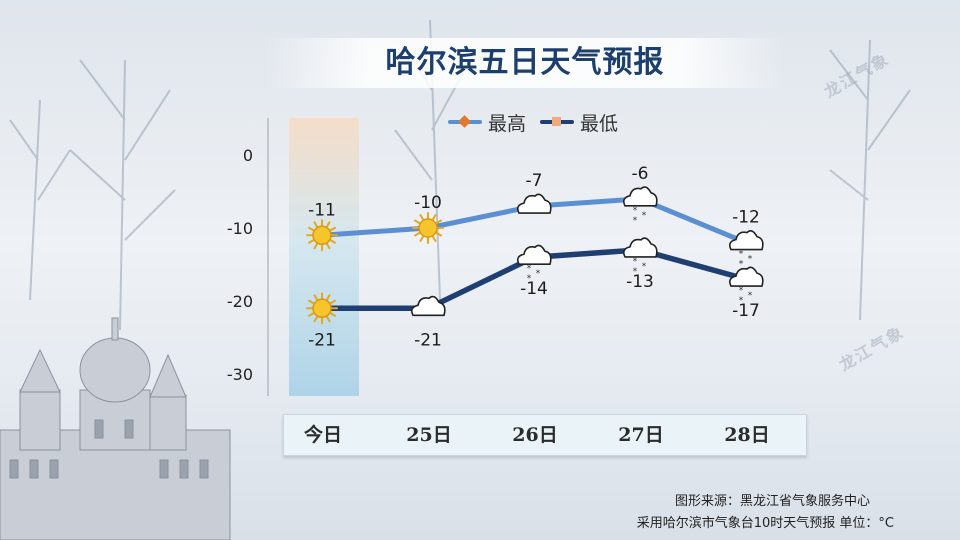 Image resolution: width=960 pixels, height=540 pixels. What do you see at coordinates (772, 501) in the screenshot?
I see `source-text: 图形来源：黑龙江省气象服务中心` at bounding box center [772, 501].